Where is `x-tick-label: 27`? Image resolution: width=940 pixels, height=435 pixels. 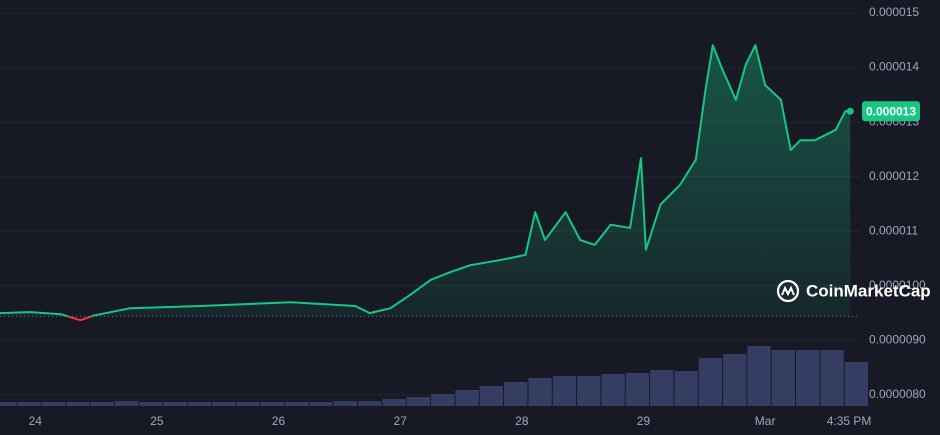 x-tick-label: 27 is located at coordinates (401, 421).